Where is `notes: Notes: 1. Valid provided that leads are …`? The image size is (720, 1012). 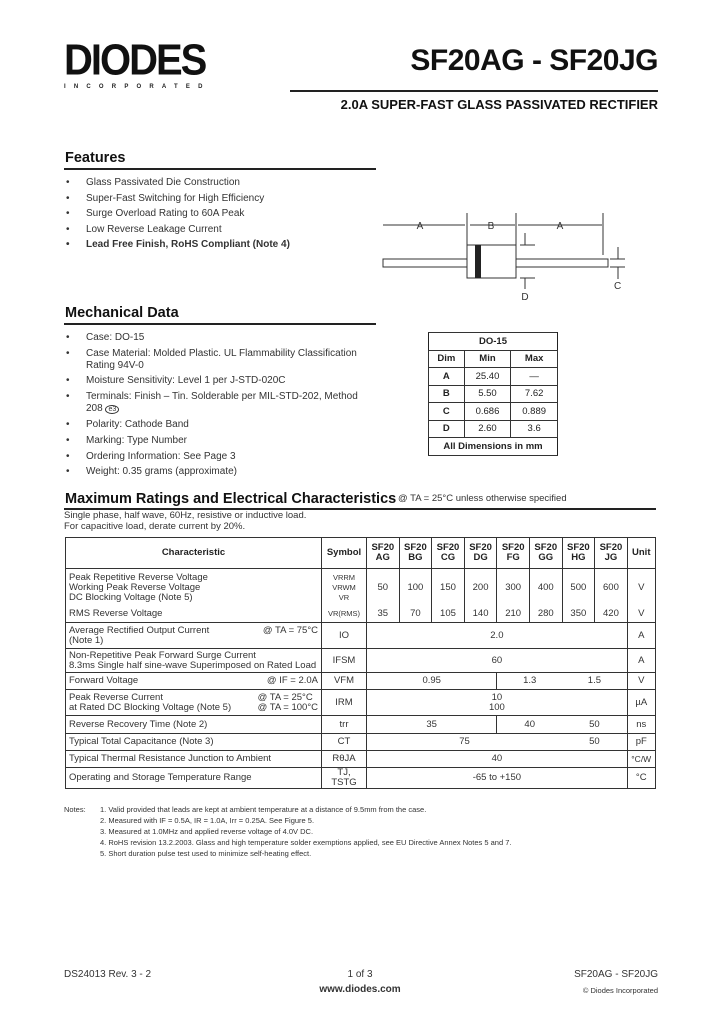 notes: Notes: 1. Valid provided that leads are … is located at coordinates (288, 831).